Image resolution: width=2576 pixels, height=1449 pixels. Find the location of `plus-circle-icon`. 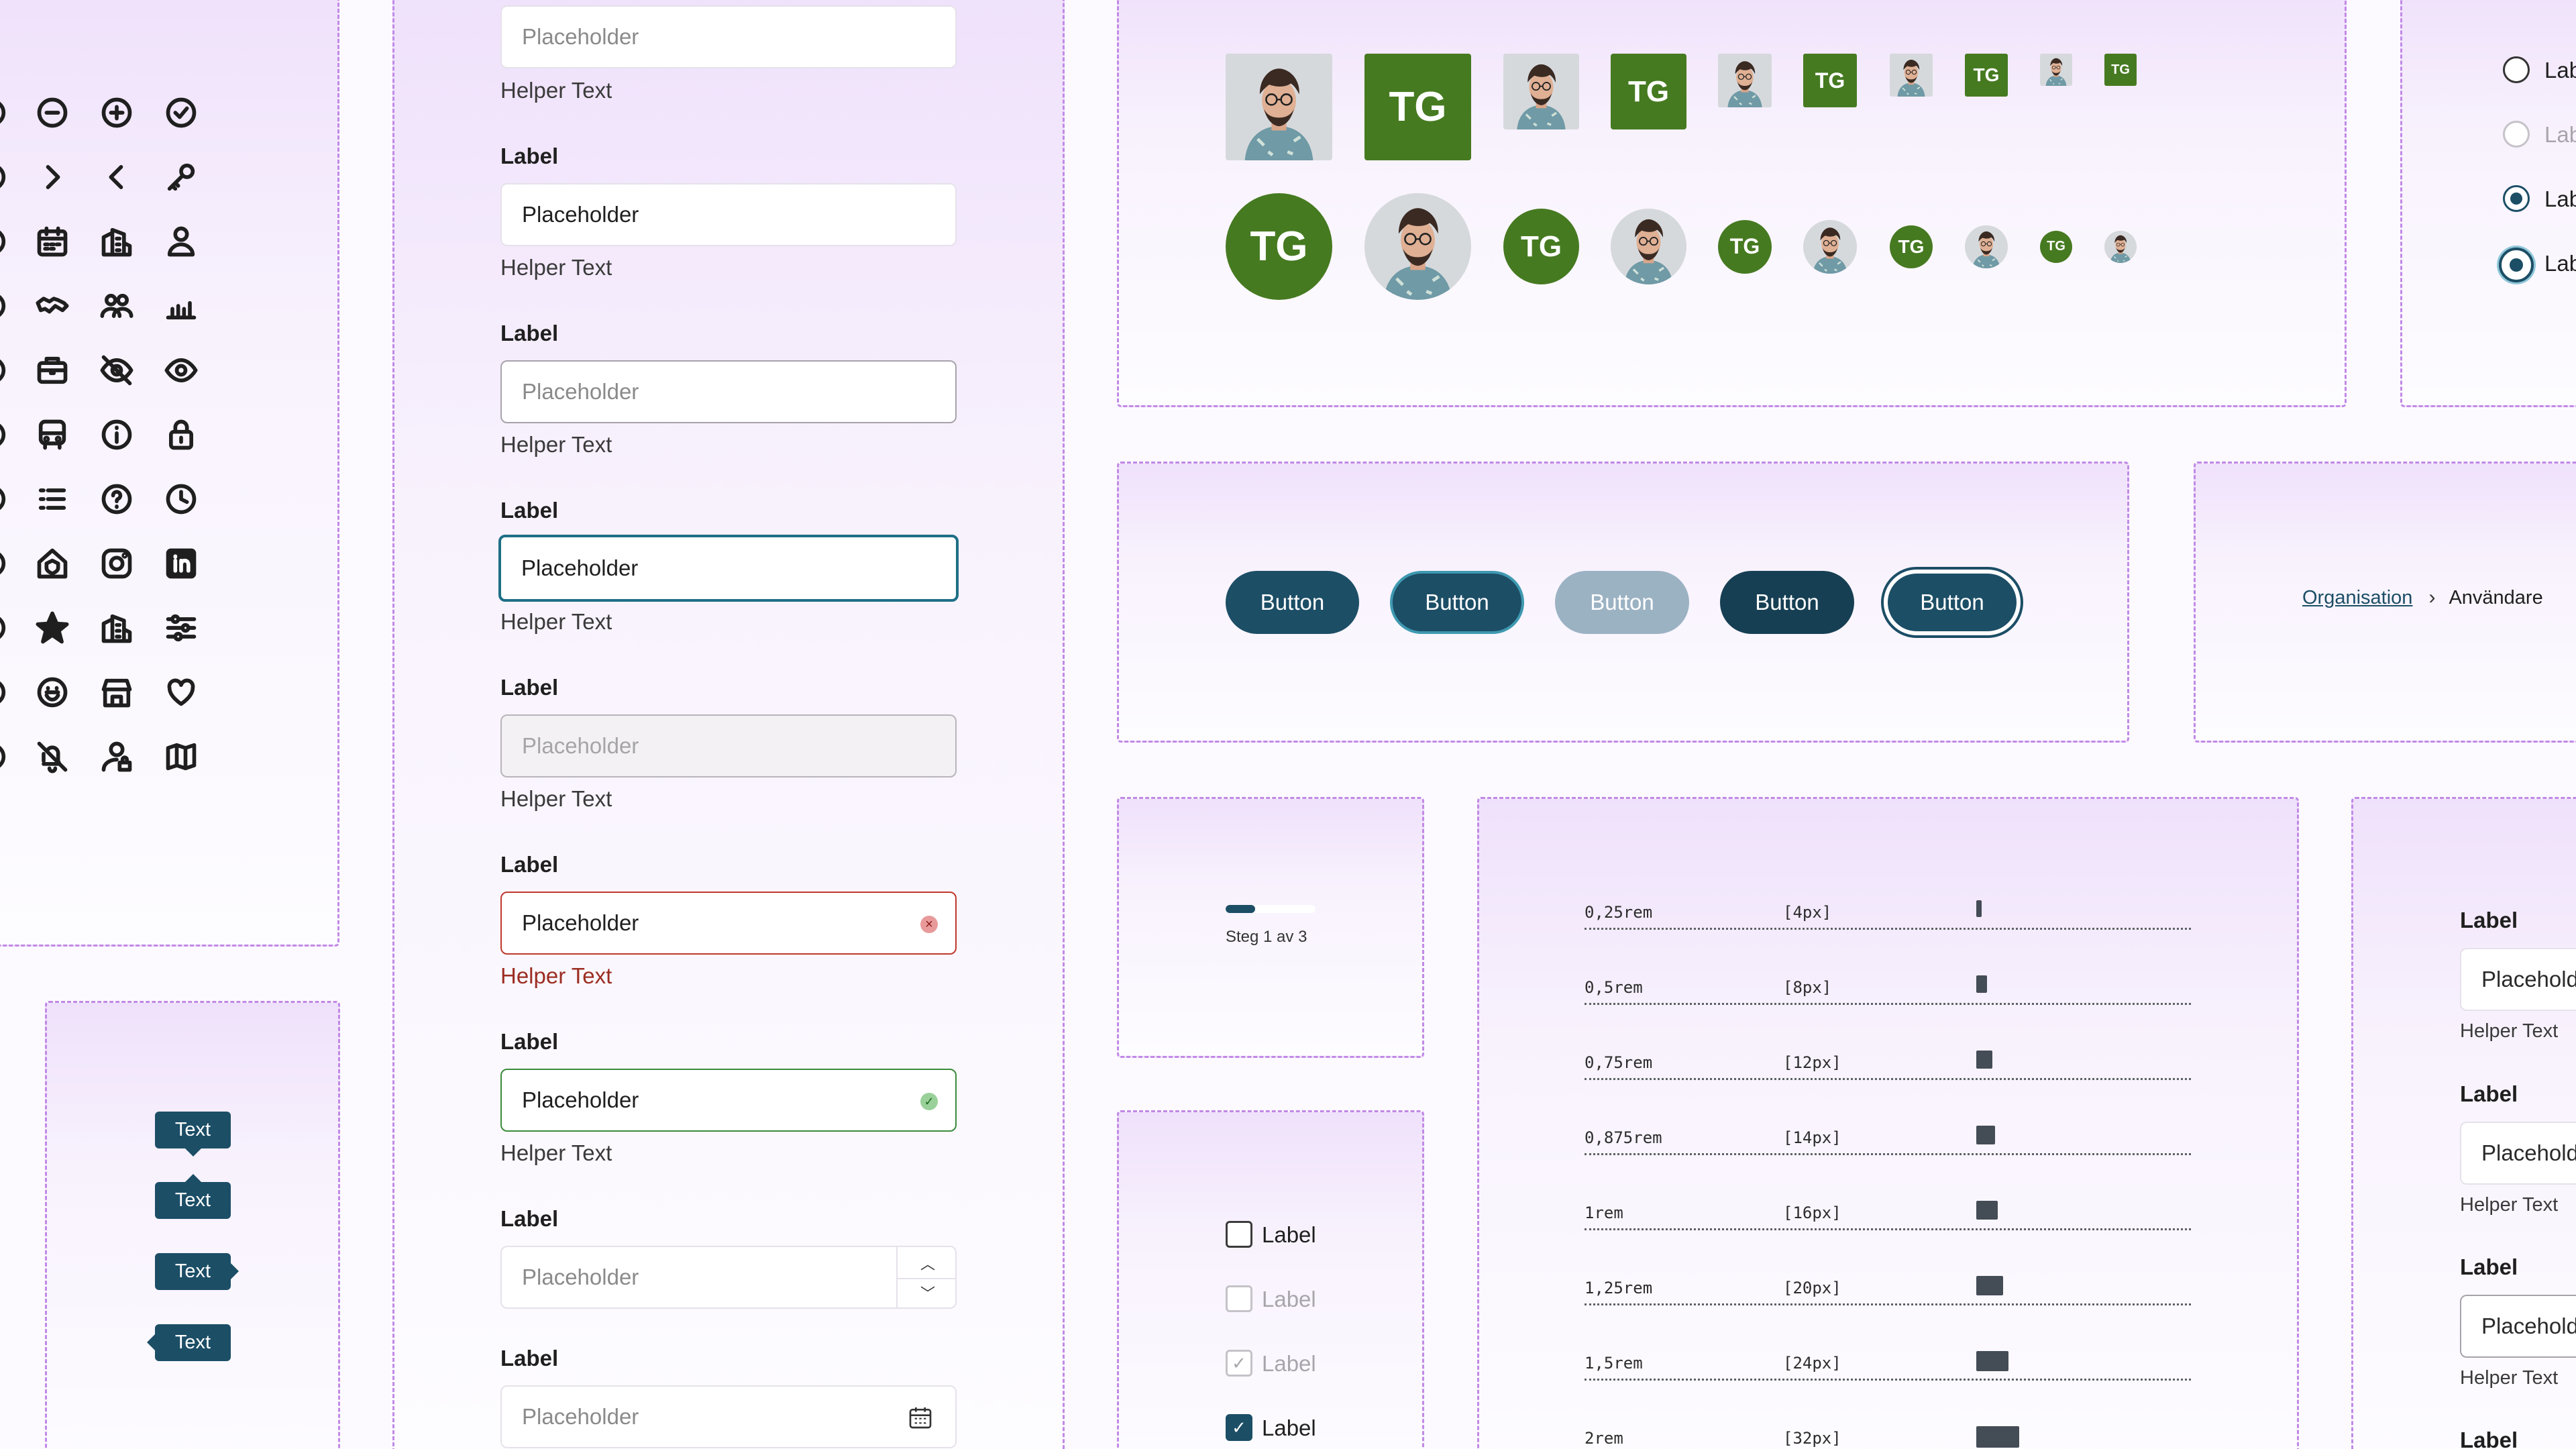

plus-circle-icon is located at coordinates (117, 112).